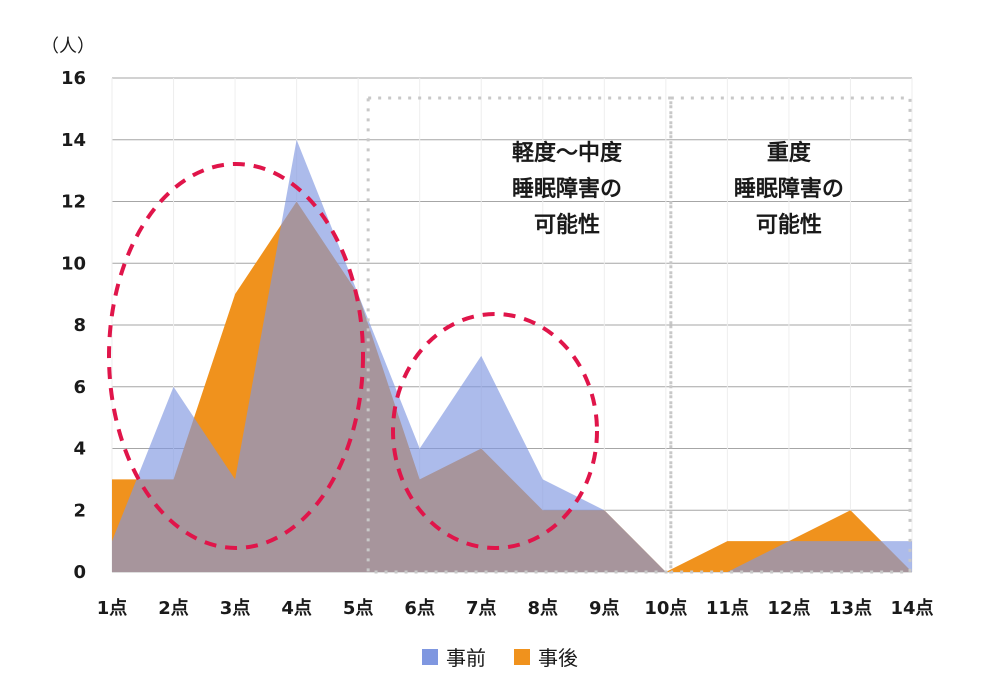 This screenshot has height=700, width=1000. Describe the element at coordinates (789, 153) in the screenshot. I see `annotation-severe-line: 重度` at that location.